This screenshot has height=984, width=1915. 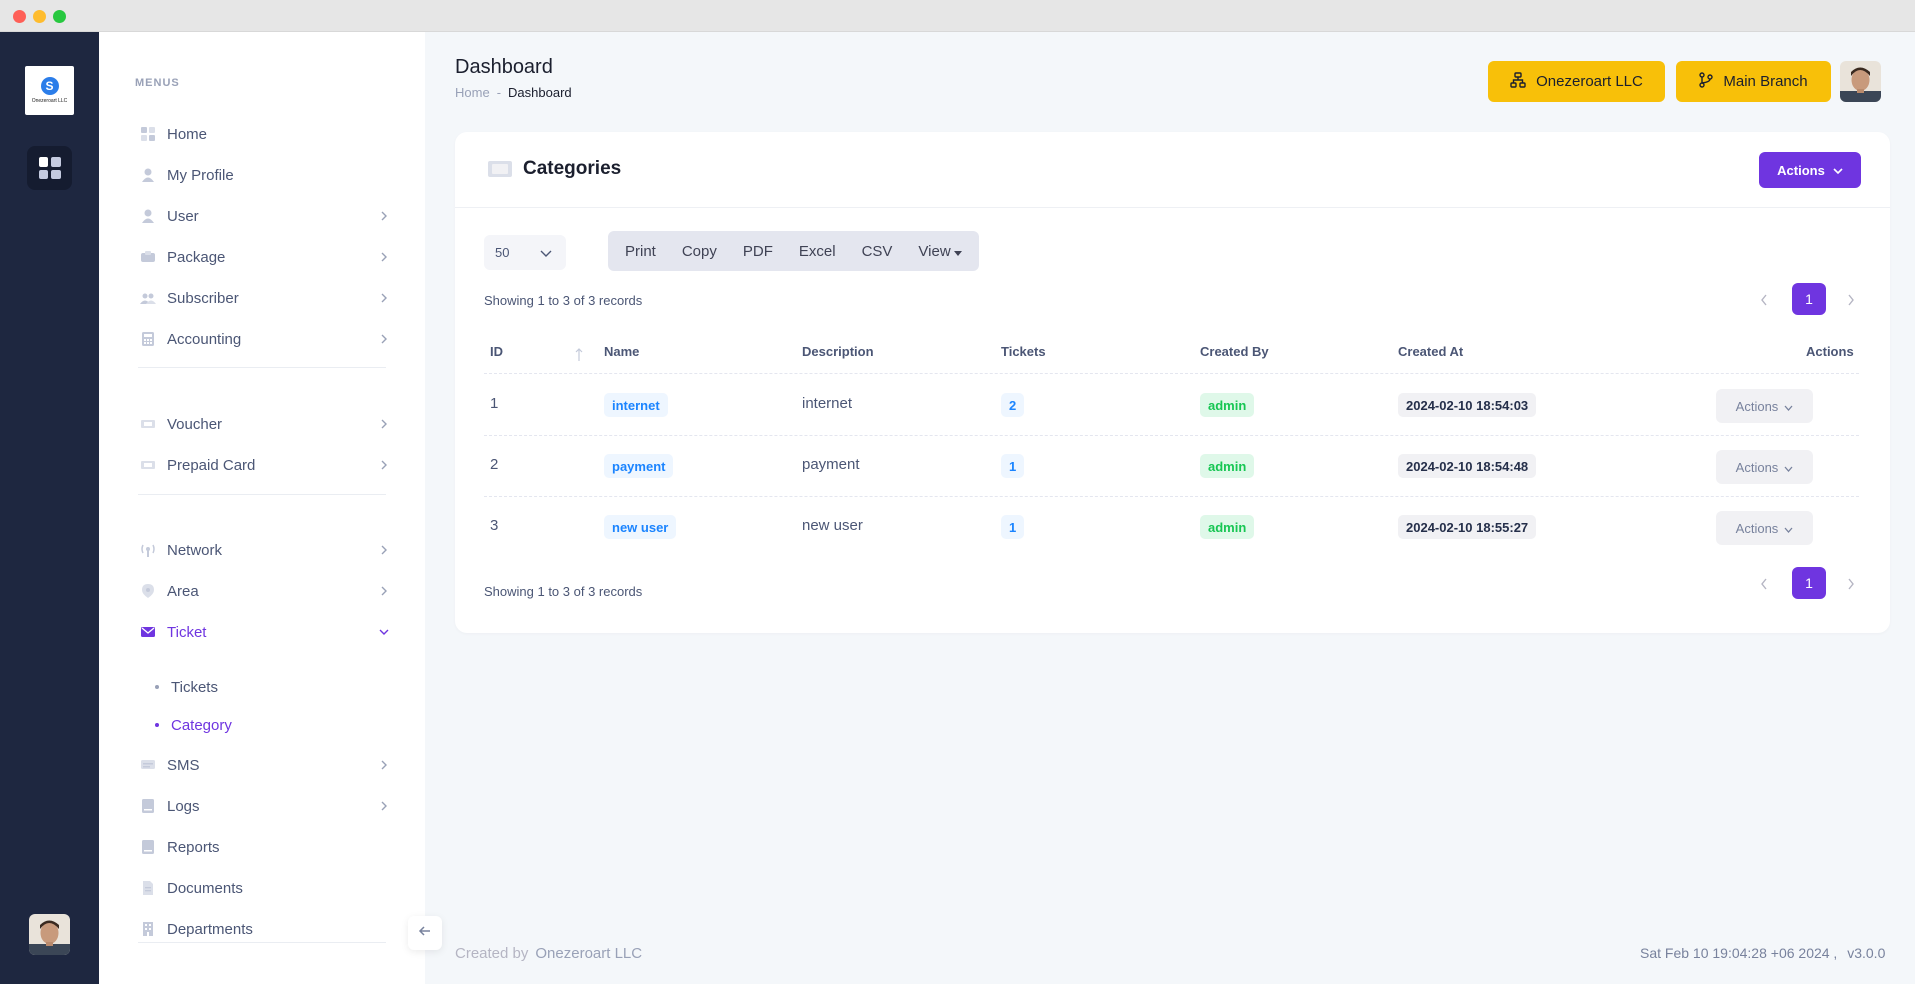 What do you see at coordinates (59, 16) in the screenshot?
I see `window-maximize-button` at bounding box center [59, 16].